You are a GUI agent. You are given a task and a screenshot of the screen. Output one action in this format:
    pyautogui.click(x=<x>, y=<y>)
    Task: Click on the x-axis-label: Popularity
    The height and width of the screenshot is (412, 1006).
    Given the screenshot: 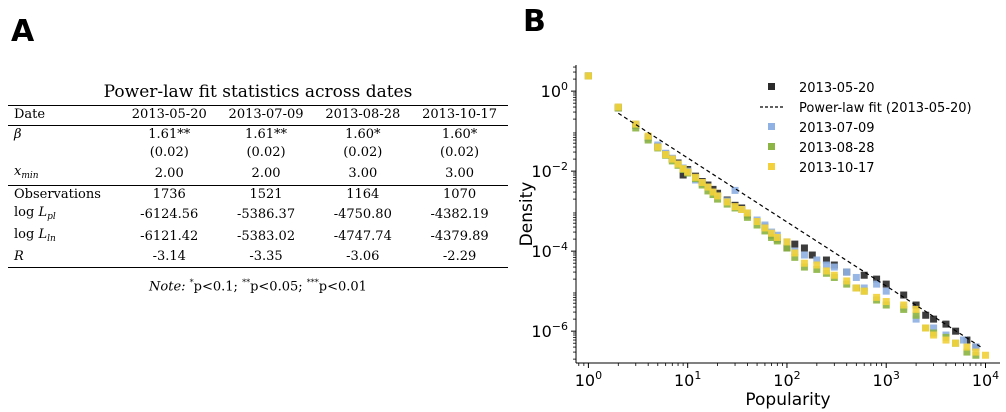 What is the action you would take?
    pyautogui.click(x=787, y=400)
    